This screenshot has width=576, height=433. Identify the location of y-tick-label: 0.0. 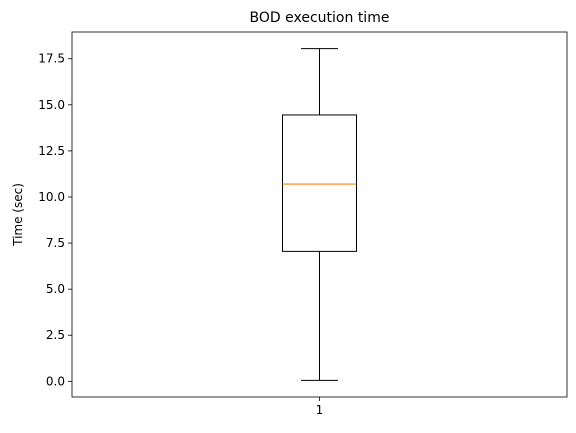
(55, 381).